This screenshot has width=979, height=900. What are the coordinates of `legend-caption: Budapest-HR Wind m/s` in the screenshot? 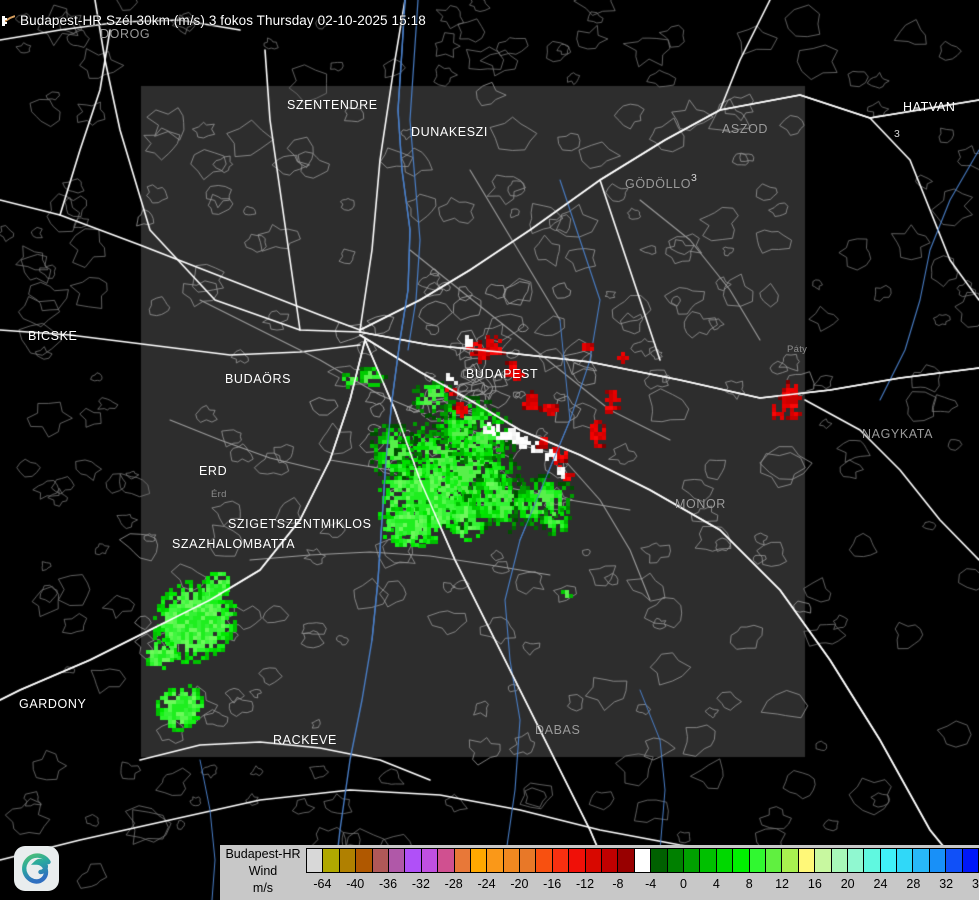 It's located at (263, 872).